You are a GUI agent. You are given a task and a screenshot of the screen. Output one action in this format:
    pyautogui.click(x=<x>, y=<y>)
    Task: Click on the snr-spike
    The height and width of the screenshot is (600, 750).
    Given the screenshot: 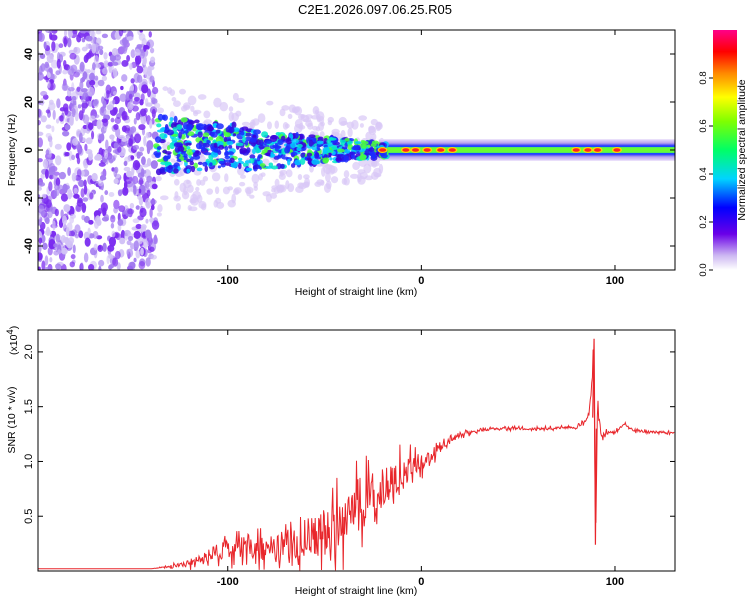 What is the action you would take?
    pyautogui.click(x=594, y=441)
    